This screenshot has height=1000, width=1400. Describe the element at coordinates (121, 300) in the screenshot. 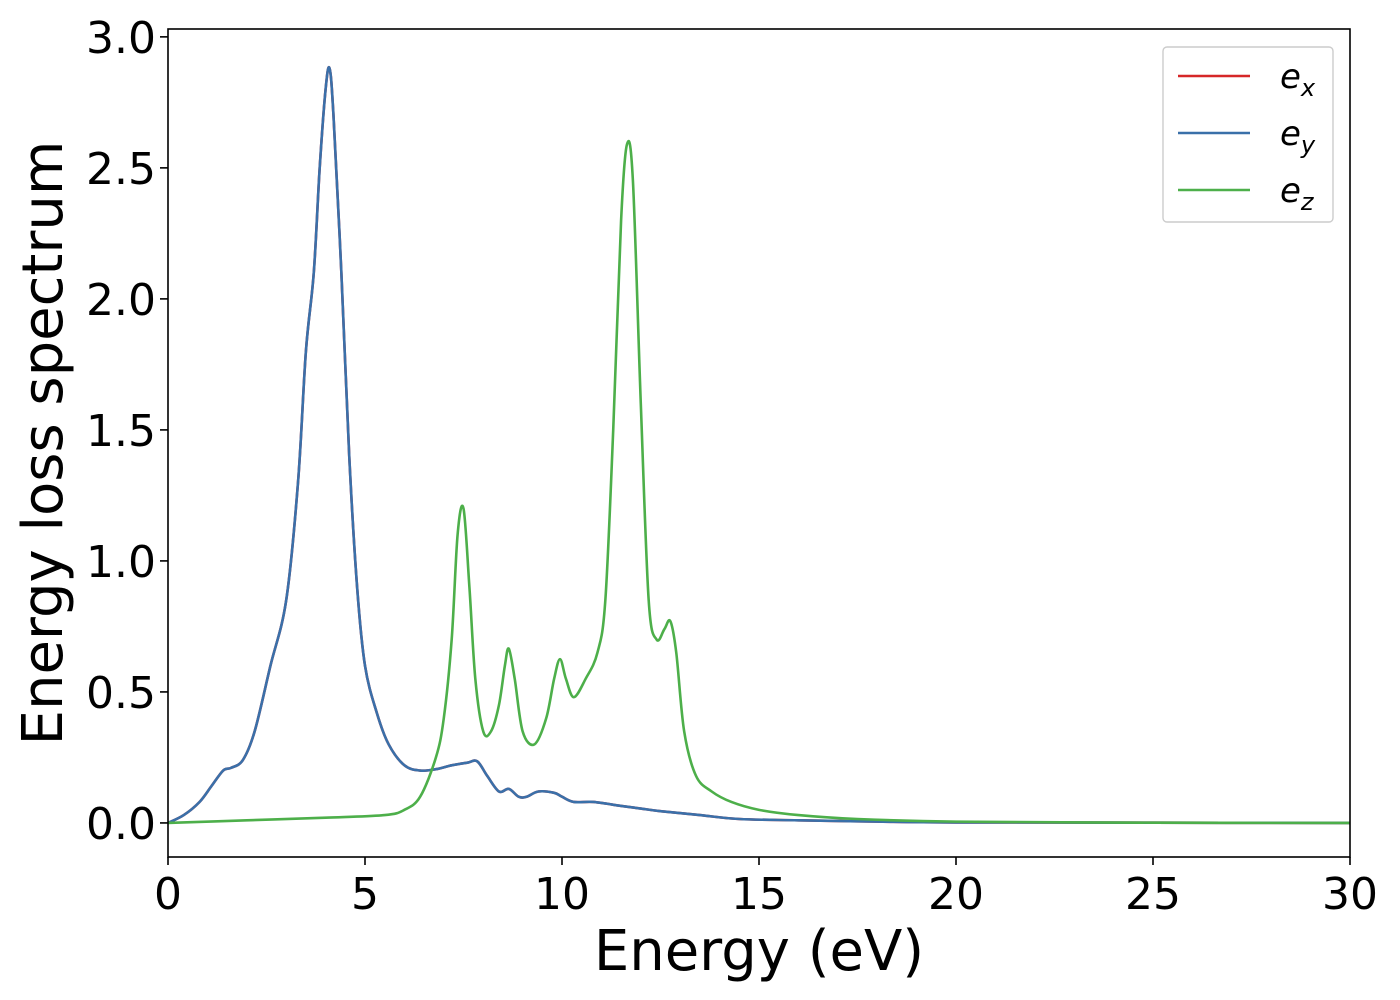

I see `y-tick-label: 2.0` at that location.